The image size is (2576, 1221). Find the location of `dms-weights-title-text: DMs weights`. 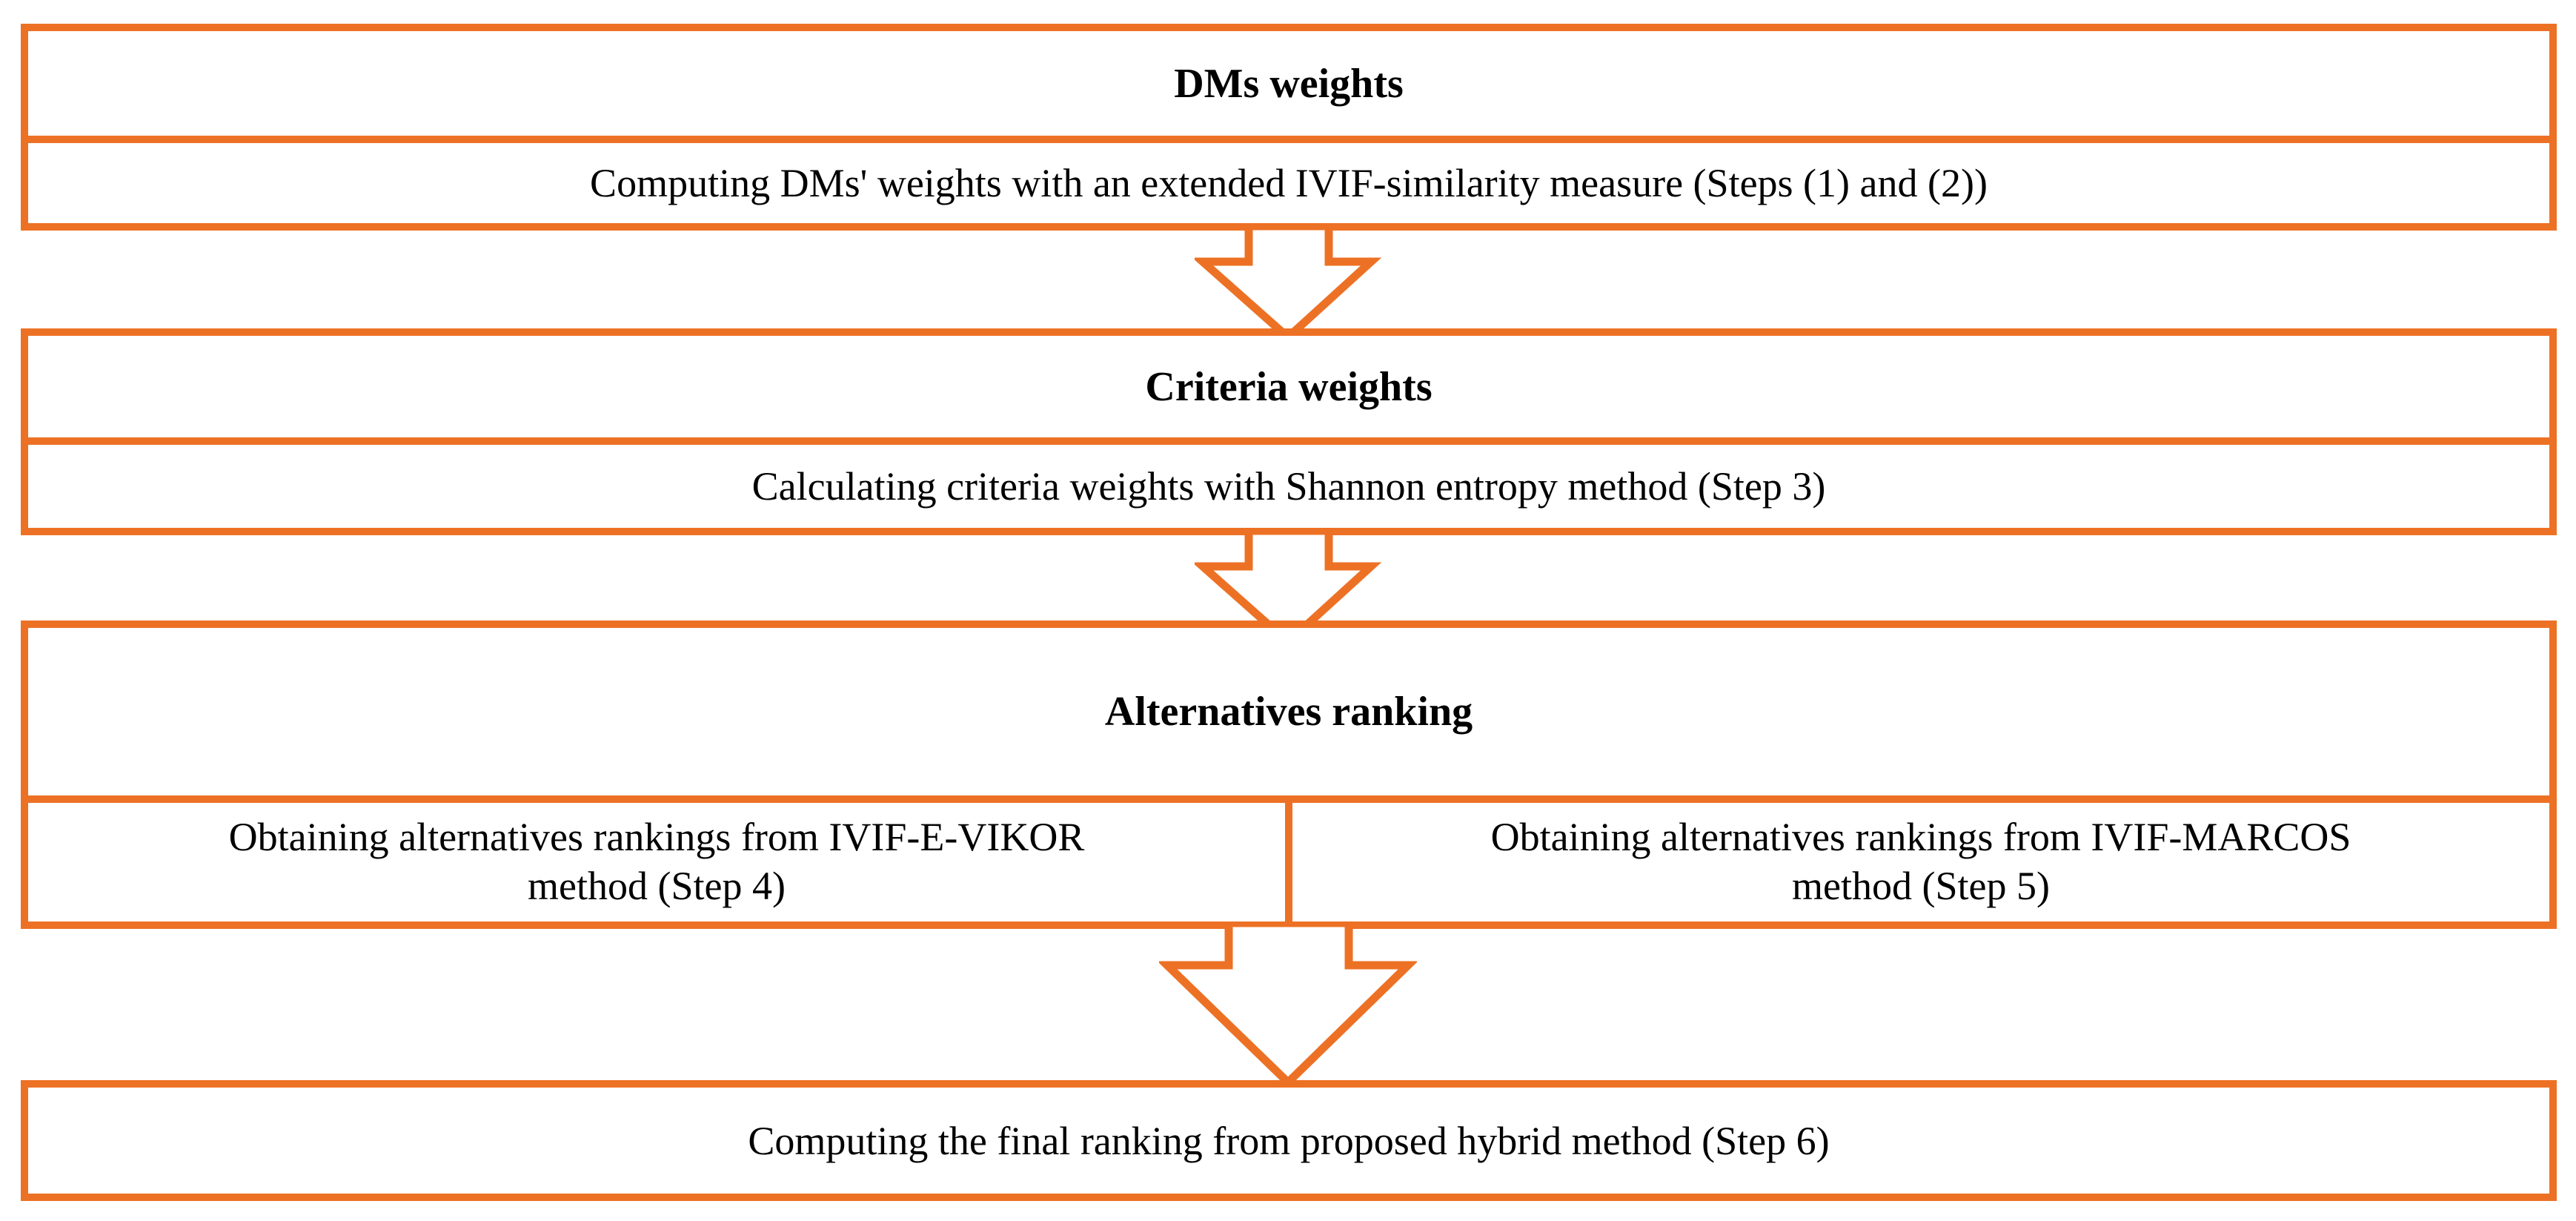

dms-weights-title-text: DMs weights is located at coordinates (1289, 83).